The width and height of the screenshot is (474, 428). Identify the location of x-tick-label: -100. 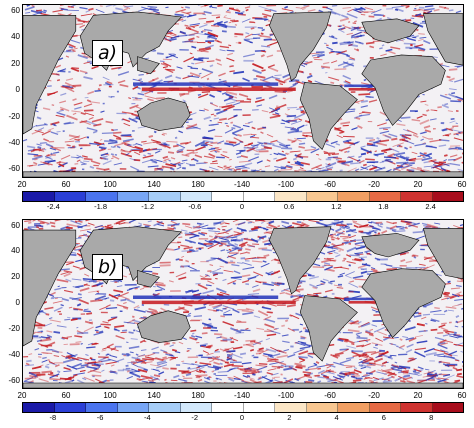
(286, 395).